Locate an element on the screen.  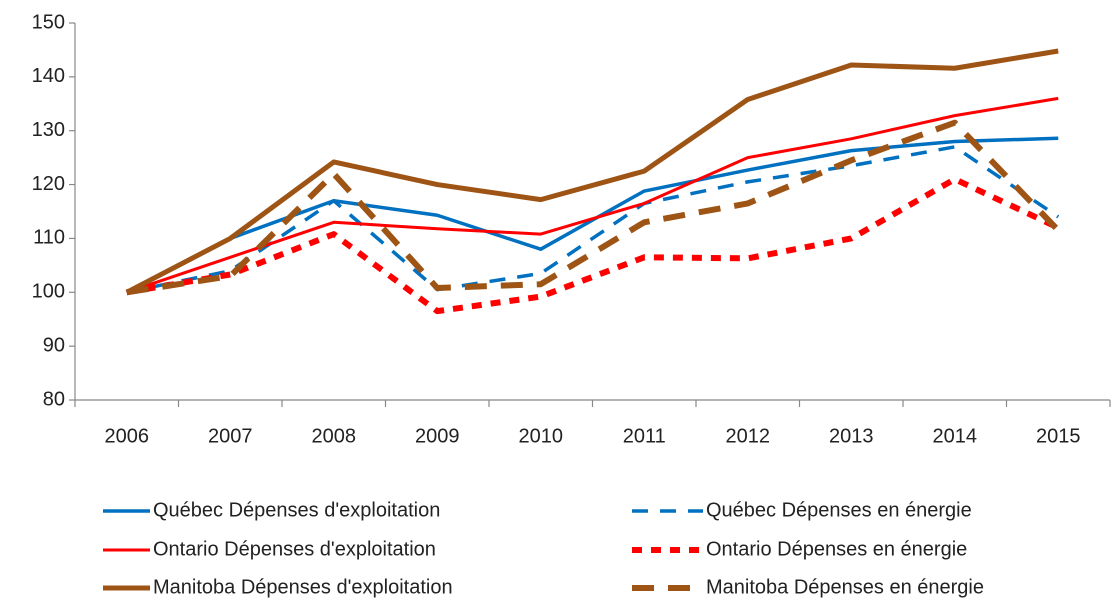
y-tick-label: 100 is located at coordinates (48, 292).